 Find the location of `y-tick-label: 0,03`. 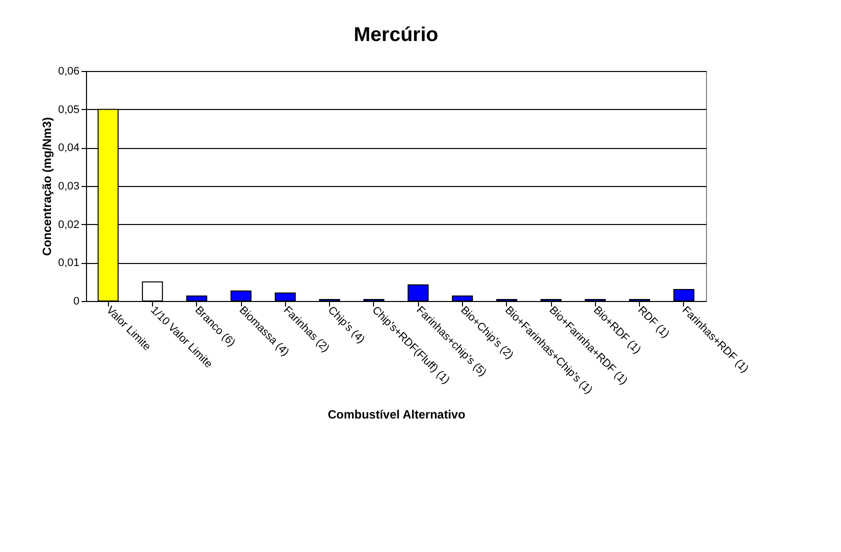

y-tick-label: 0,03 is located at coordinates (69, 186).